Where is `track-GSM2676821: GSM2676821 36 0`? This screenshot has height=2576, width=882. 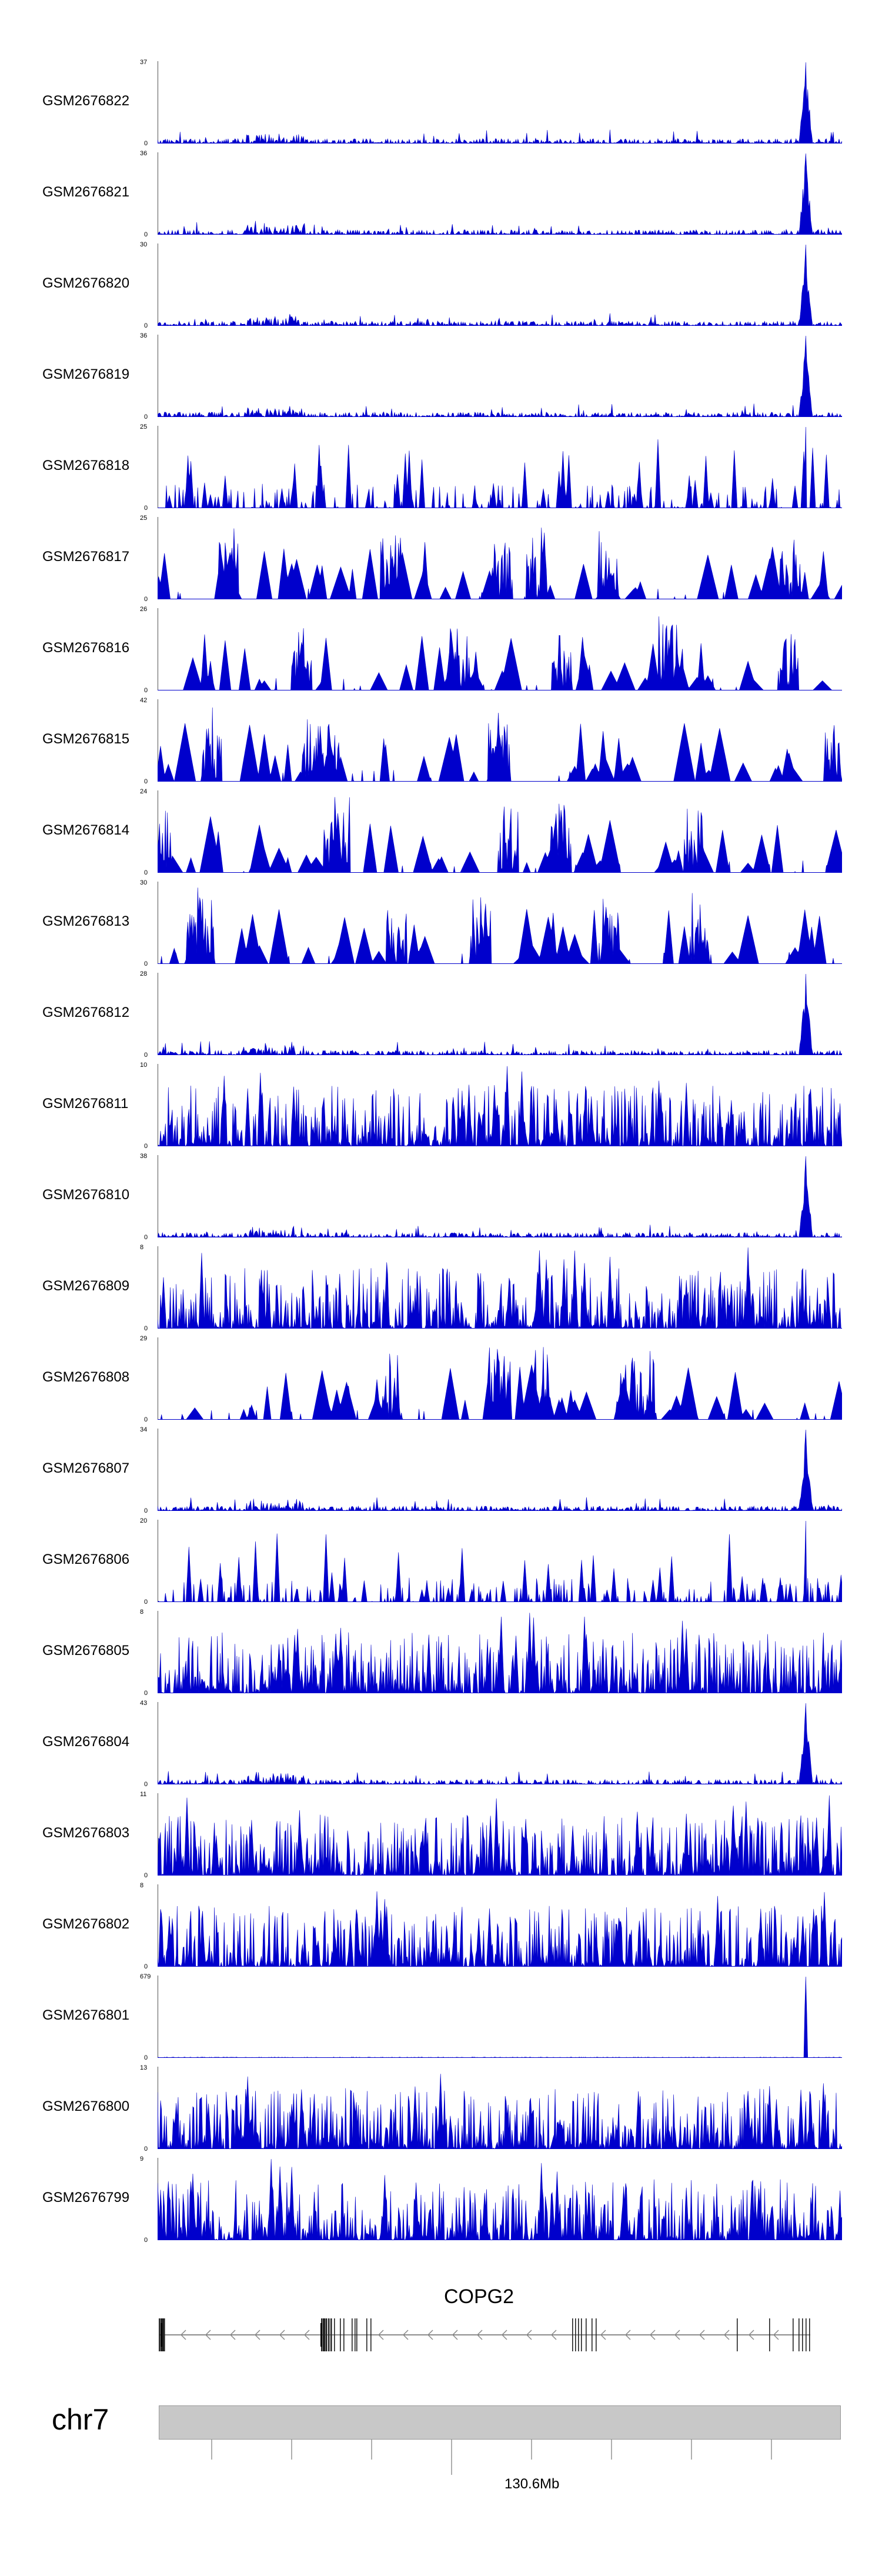 track-GSM2676821: GSM2676821 36 0 is located at coordinates (441, 195).